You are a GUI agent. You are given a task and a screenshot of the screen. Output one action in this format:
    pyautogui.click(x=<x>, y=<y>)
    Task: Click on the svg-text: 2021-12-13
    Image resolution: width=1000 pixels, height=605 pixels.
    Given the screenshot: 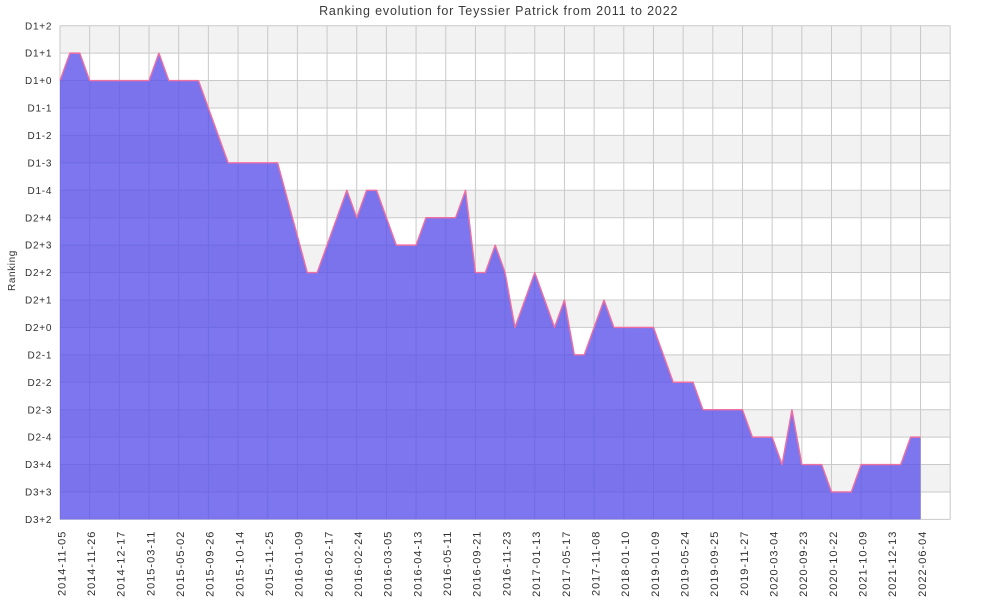 What is the action you would take?
    pyautogui.click(x=893, y=564)
    